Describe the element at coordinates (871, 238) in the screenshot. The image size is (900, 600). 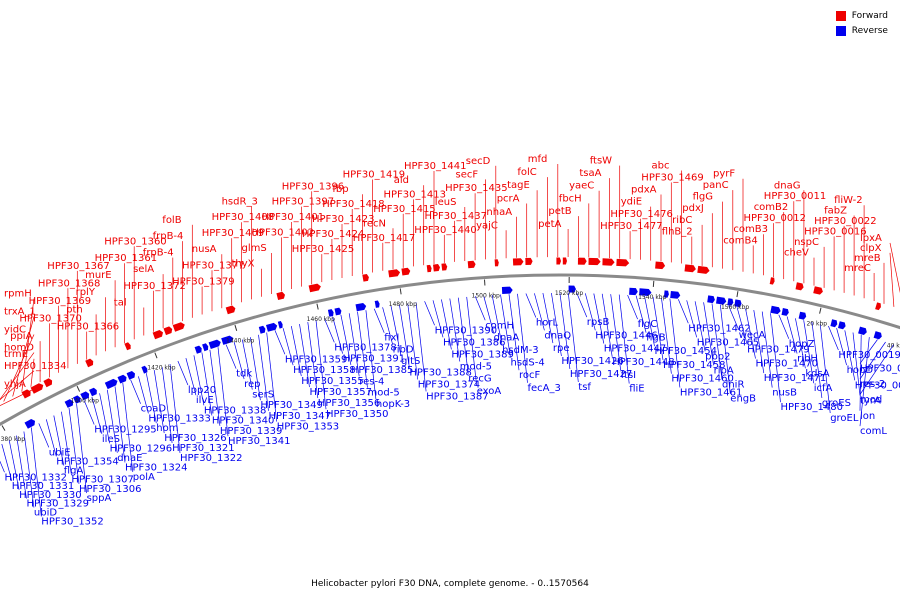
I see `gene-label: lpxA` at that location.